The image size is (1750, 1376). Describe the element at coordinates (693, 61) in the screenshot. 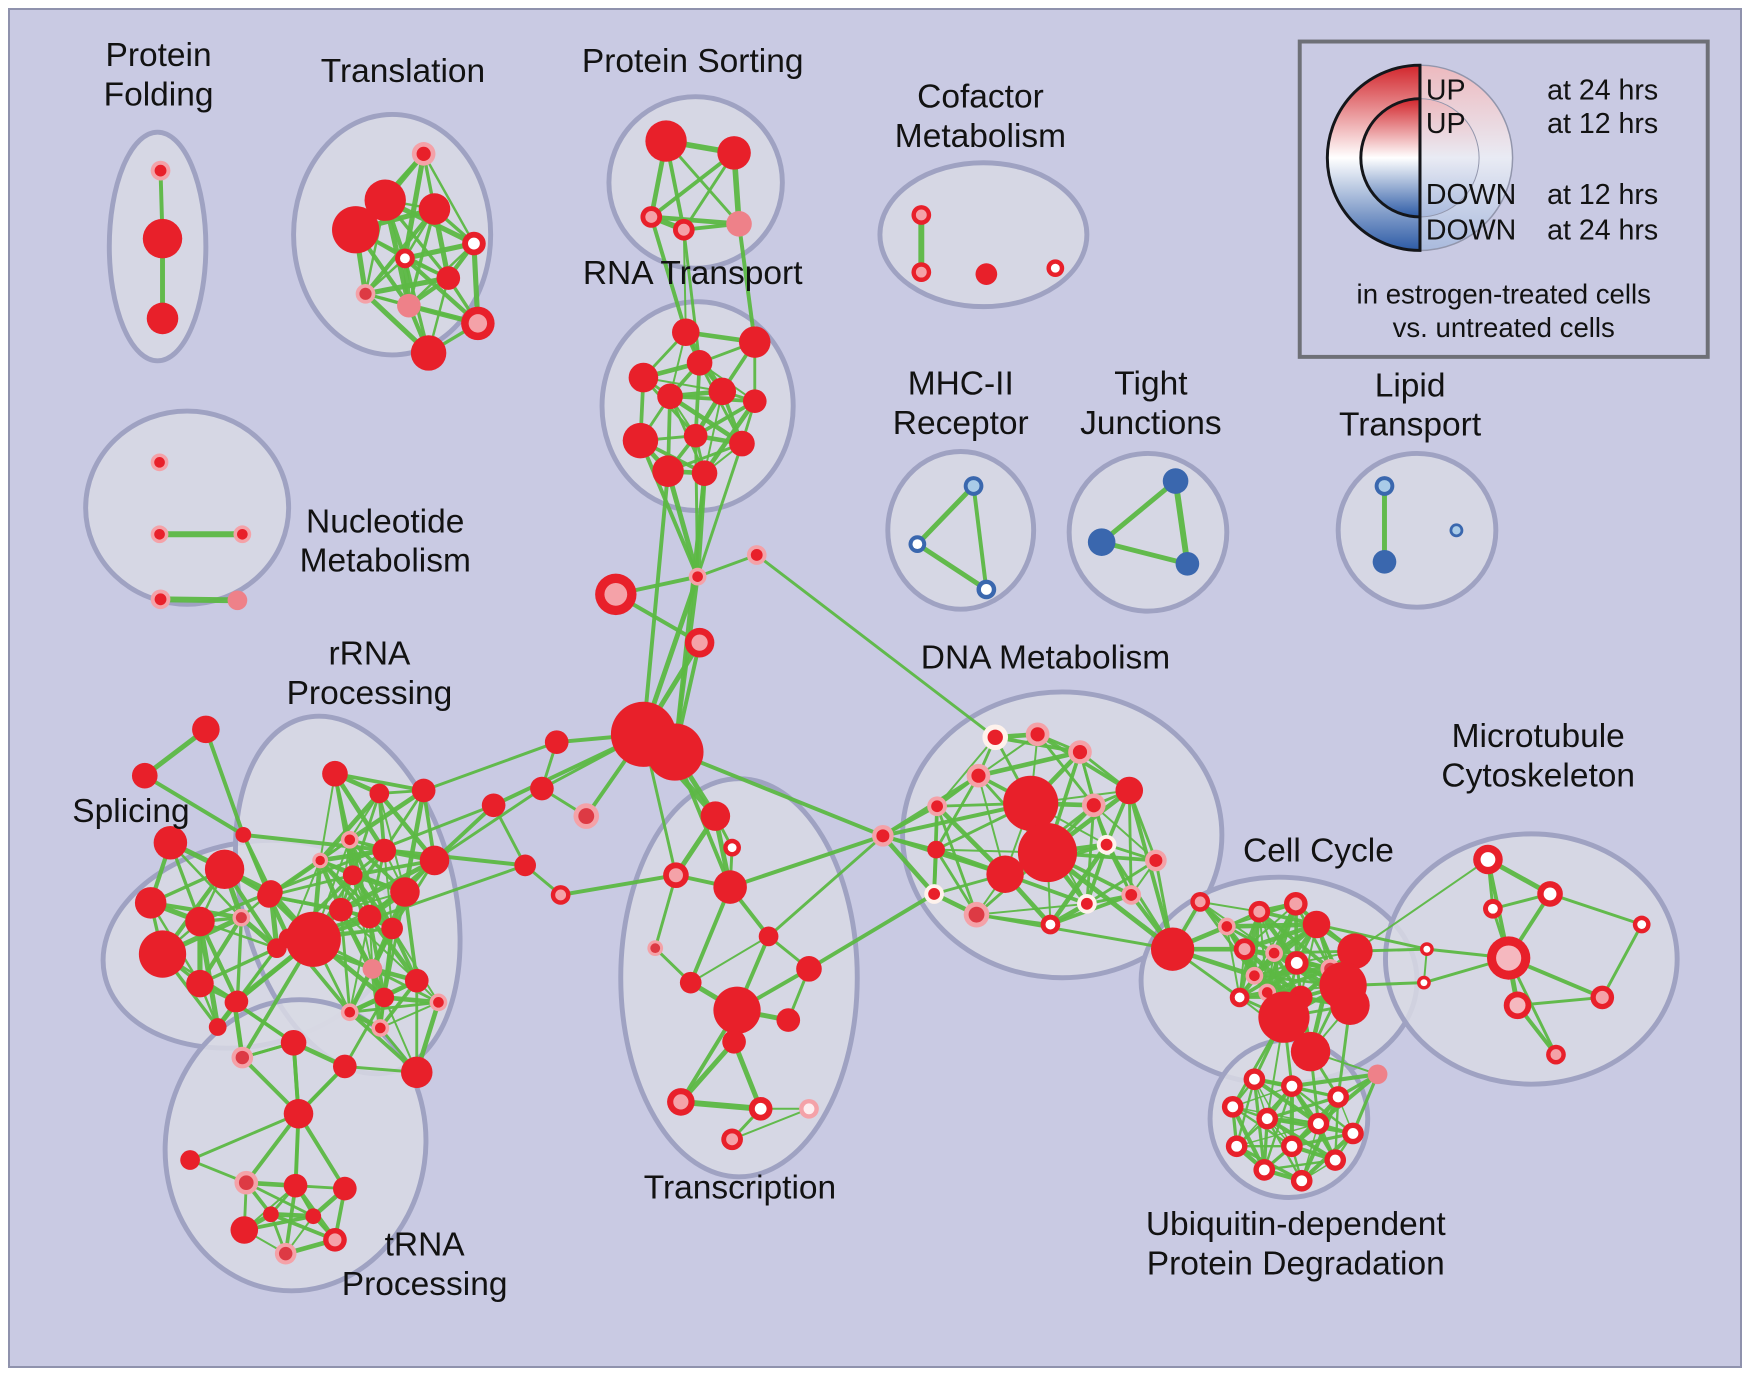

I see `cluster-label-protein-sorting: Protein Sorting` at that location.